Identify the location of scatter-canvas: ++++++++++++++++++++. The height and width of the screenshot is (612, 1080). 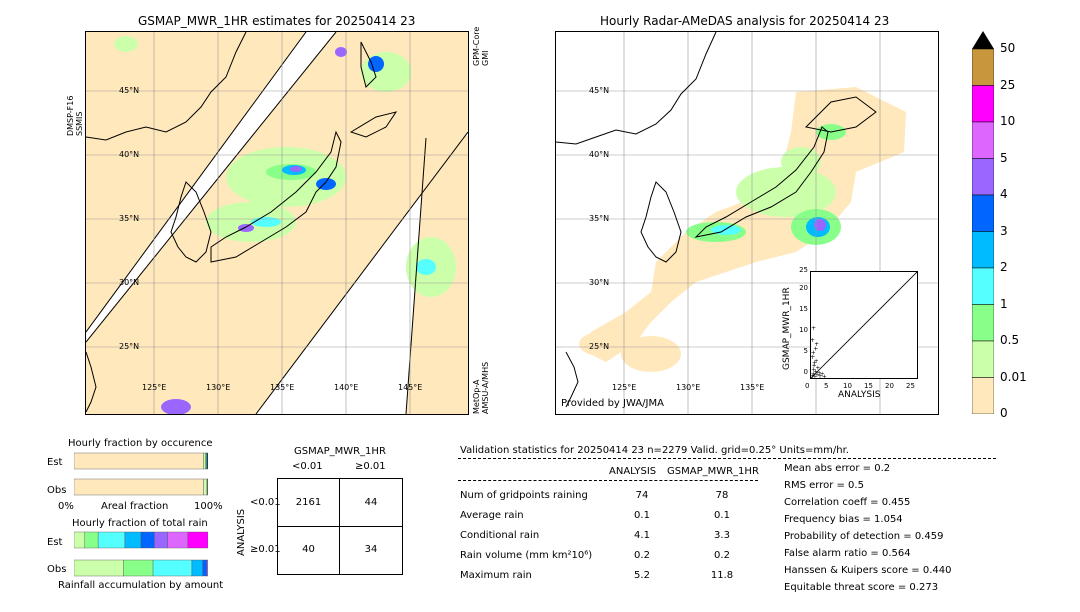
(864, 325).